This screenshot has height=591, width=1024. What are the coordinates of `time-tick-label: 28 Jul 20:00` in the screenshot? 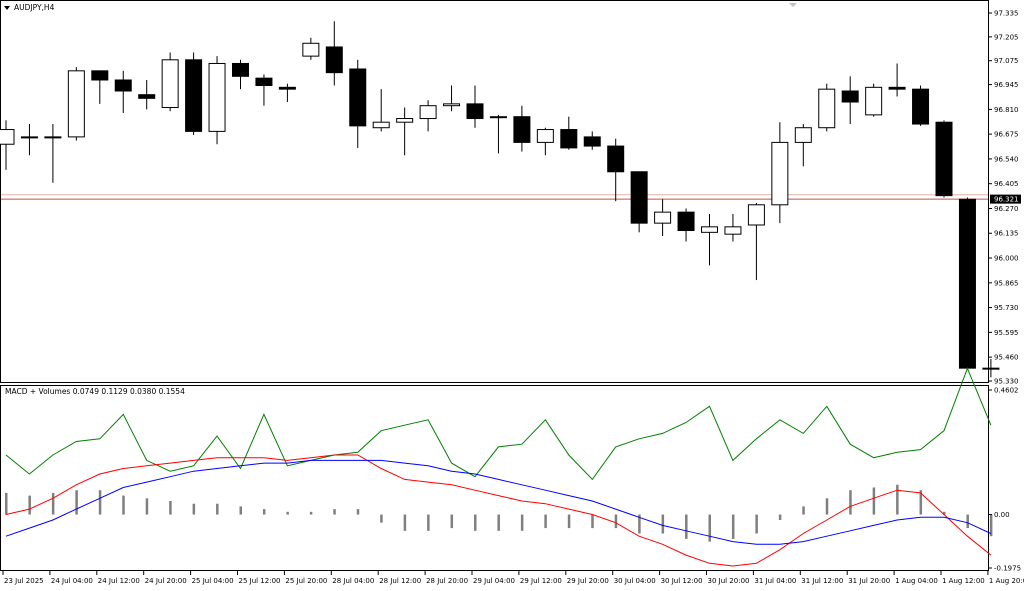 It's located at (447, 581).